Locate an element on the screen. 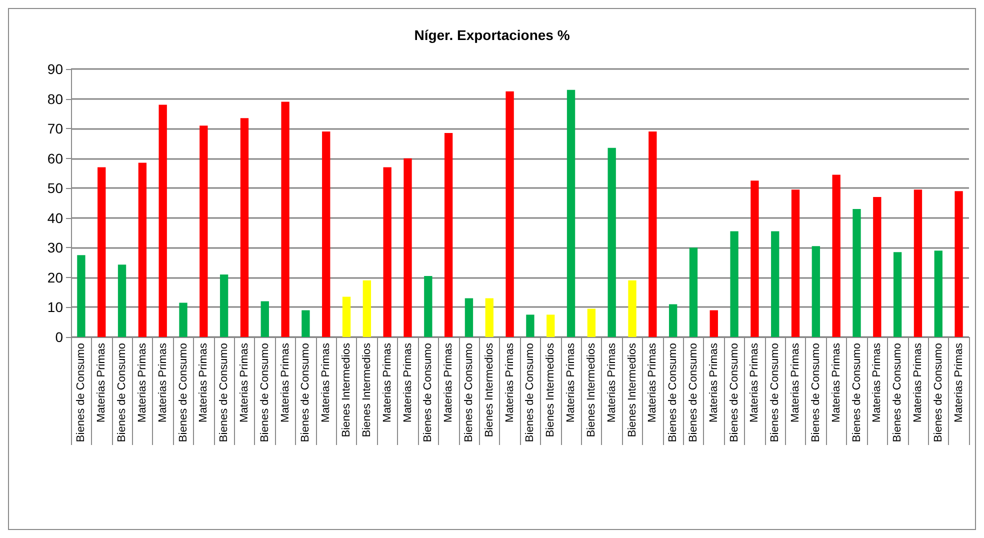 The height and width of the screenshot is (538, 984). y-tick-label: 10 is located at coordinates (55, 307).